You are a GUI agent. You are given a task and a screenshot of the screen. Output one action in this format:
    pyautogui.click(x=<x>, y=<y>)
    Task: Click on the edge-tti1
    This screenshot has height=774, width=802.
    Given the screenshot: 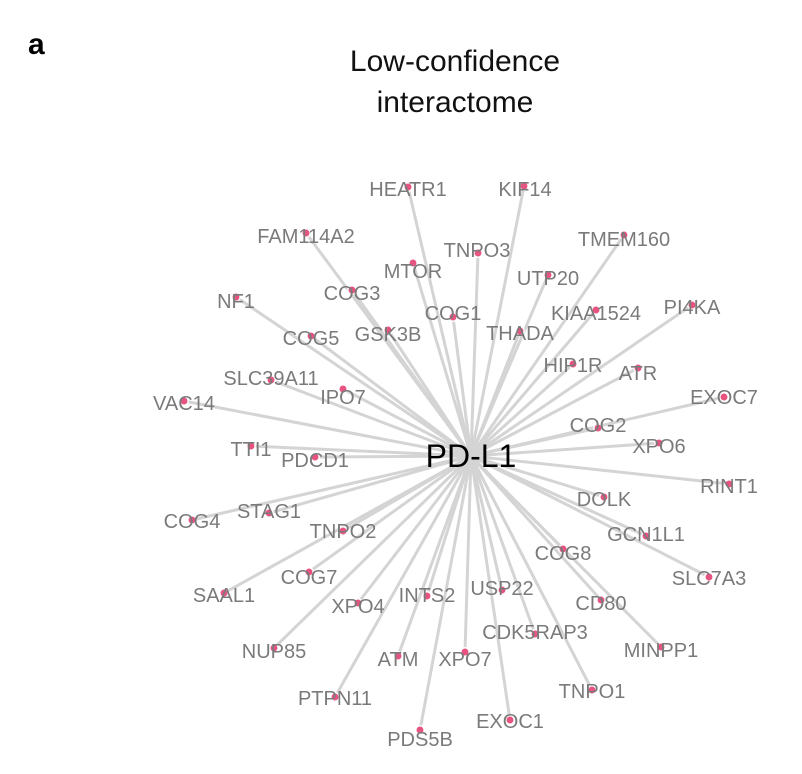 What is the action you would take?
    pyautogui.click(x=361, y=451)
    